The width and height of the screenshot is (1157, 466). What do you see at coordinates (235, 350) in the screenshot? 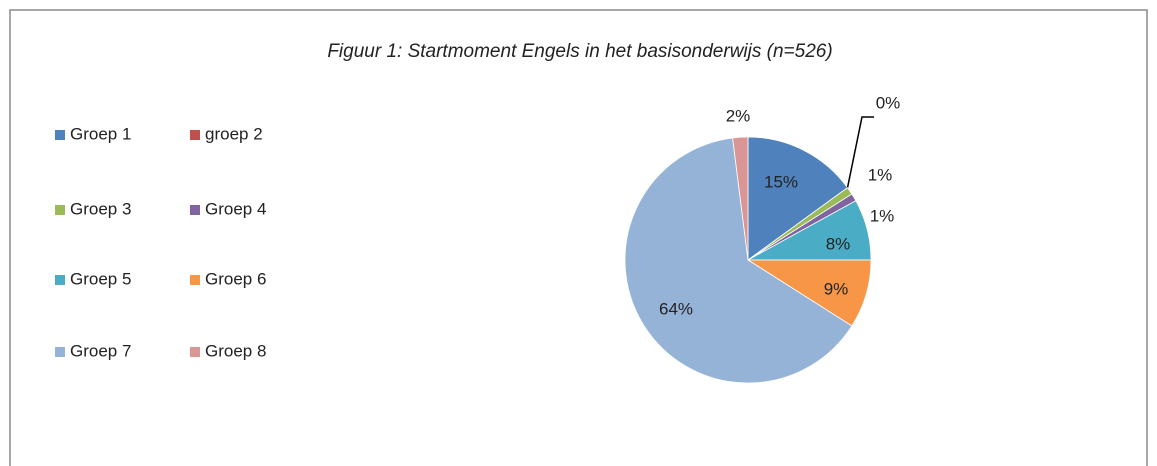
I see `legend-label: Groep 8` at bounding box center [235, 350].